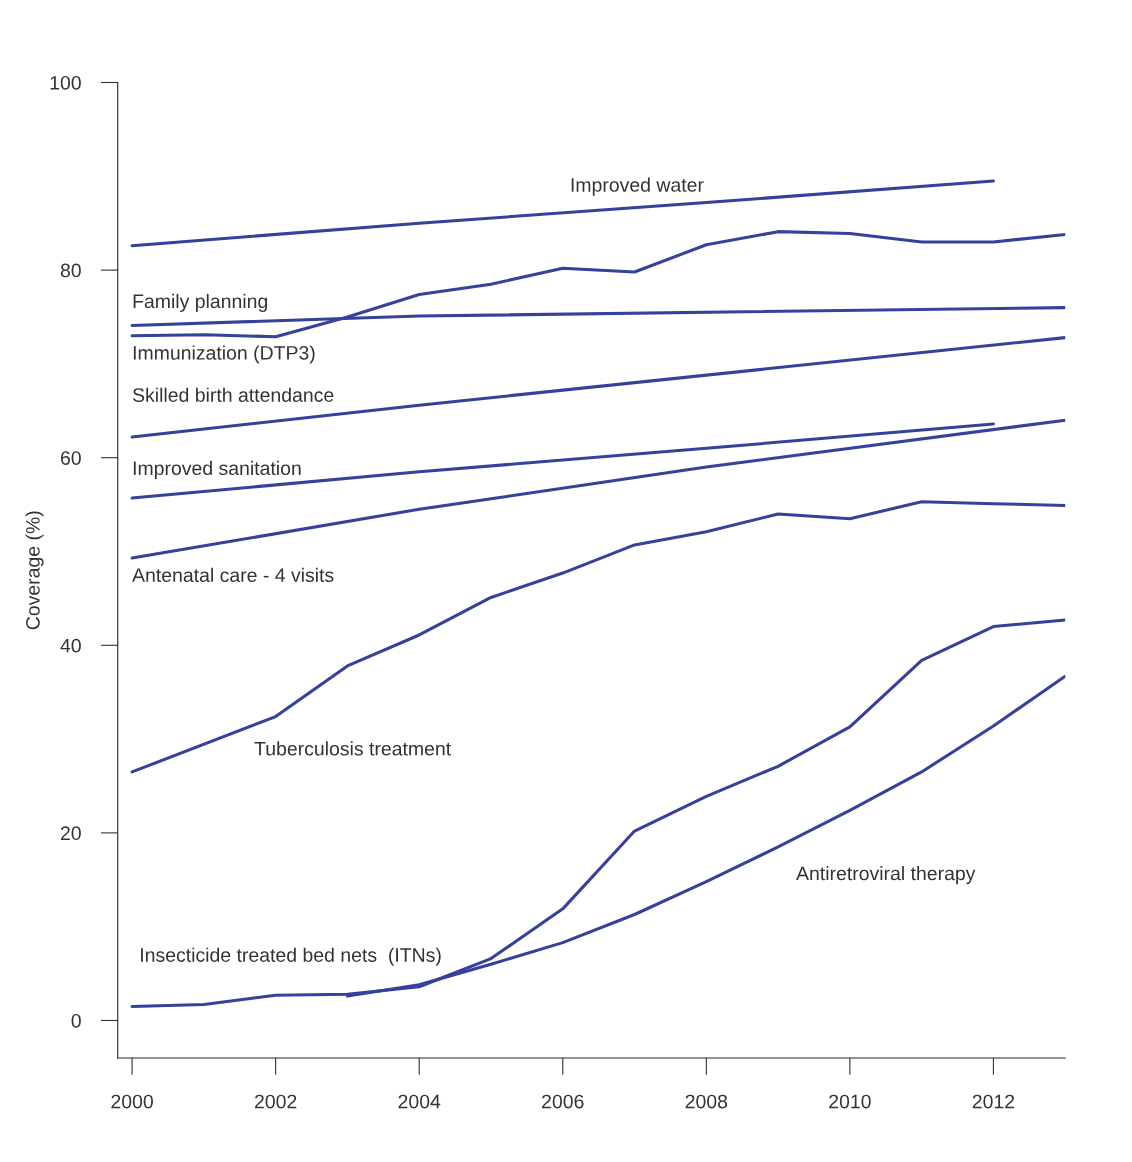 The width and height of the screenshot is (1132, 1162). I want to click on x-tick-label: 2010, so click(850, 1101).